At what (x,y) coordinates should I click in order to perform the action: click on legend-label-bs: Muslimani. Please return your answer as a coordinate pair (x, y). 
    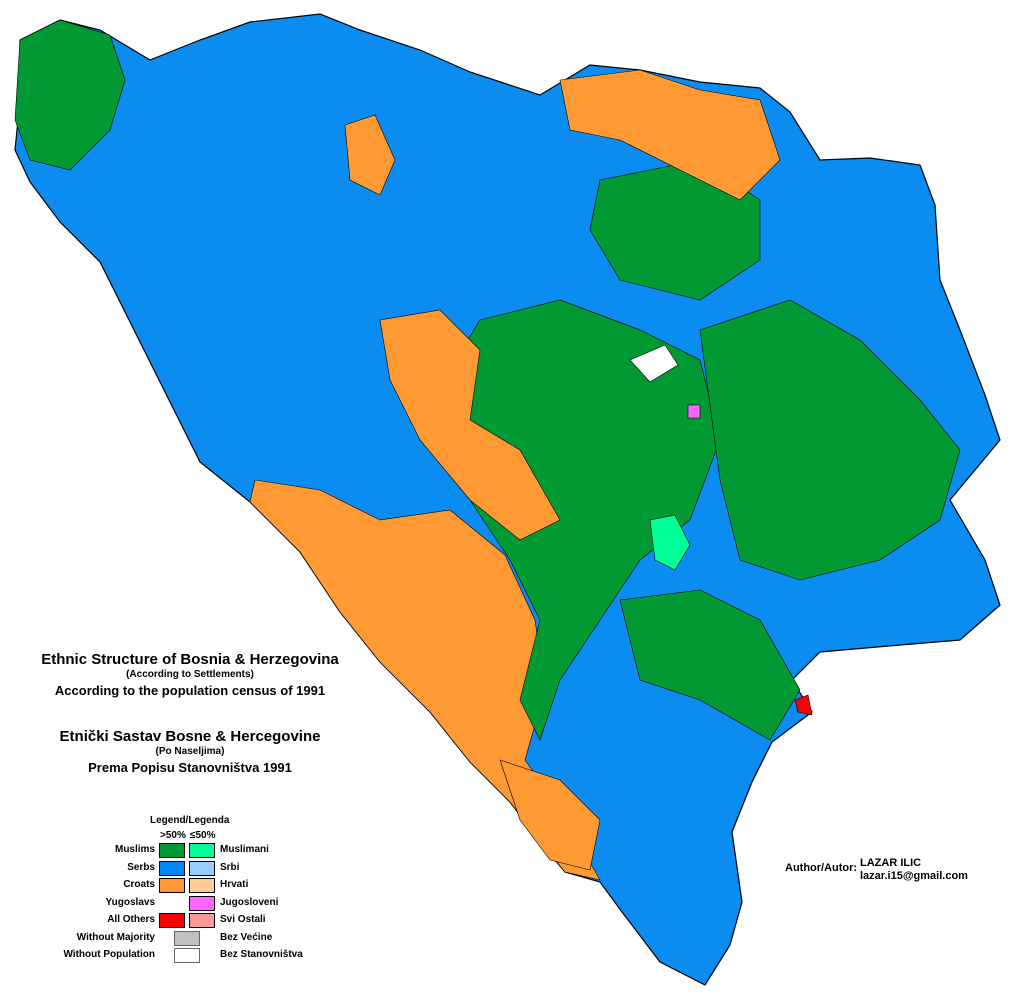
    Looking at the image, I should click on (244, 849).